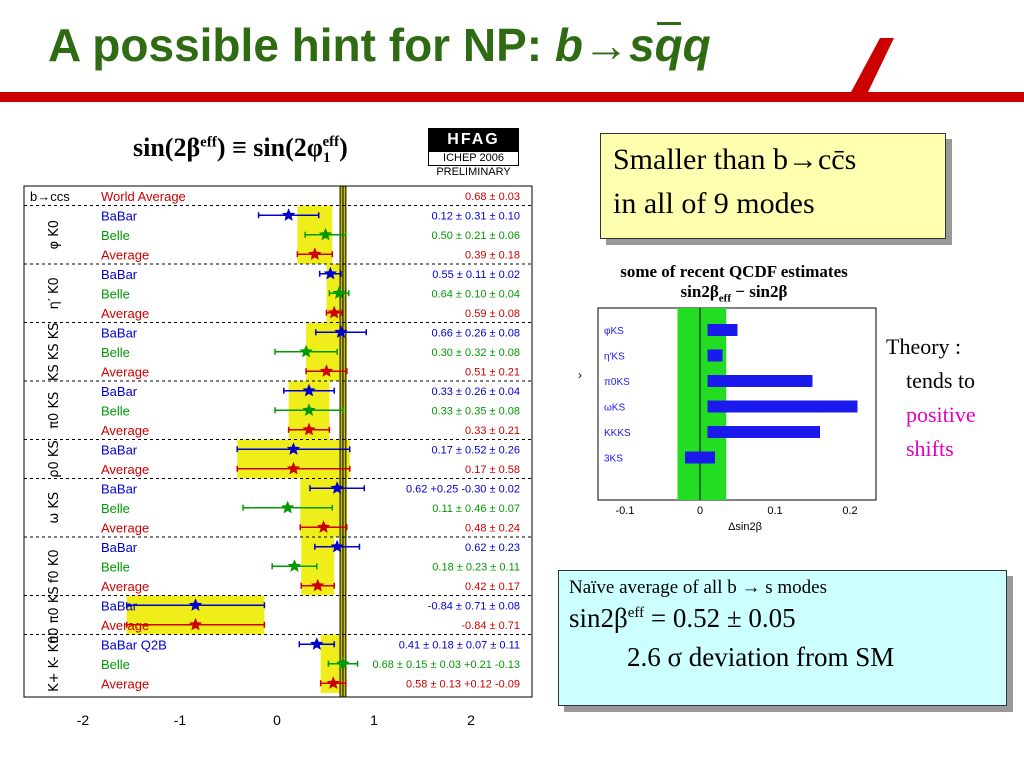 This screenshot has height=768, width=1024. I want to click on mode-label: K+ K- K0, so click(54, 664).